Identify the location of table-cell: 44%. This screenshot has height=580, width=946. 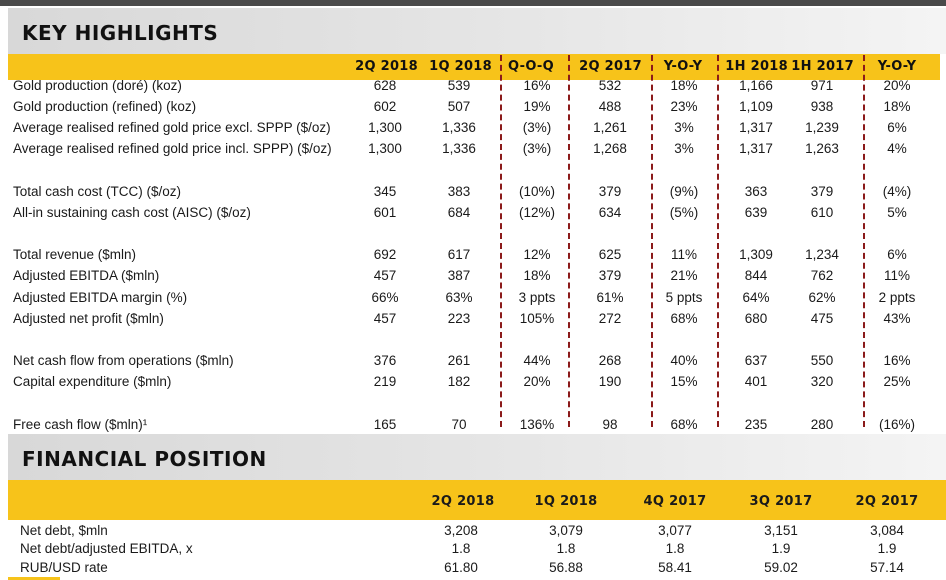
(537, 360).